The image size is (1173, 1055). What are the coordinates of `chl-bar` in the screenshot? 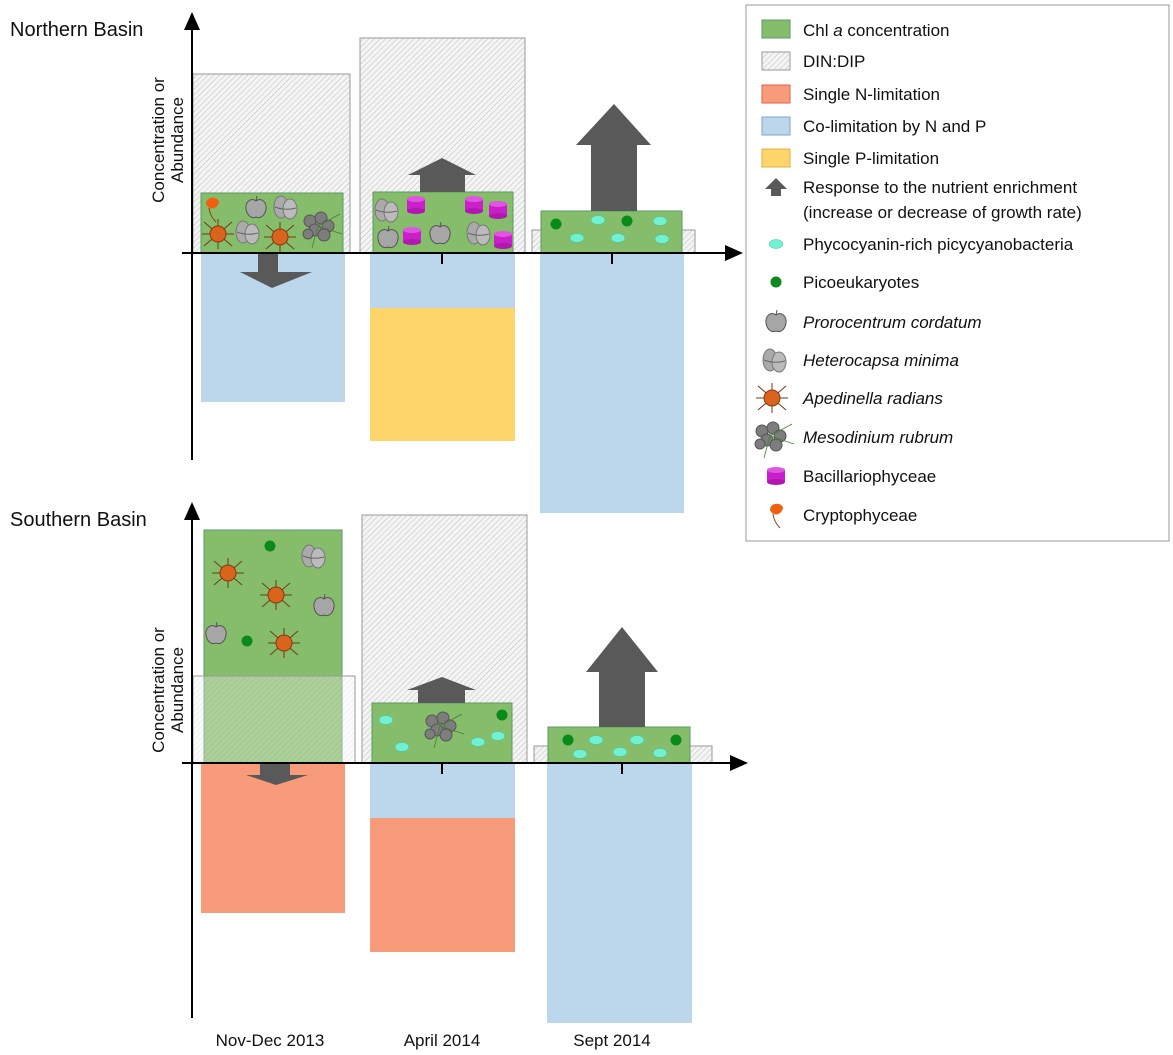 It's located at (619, 745).